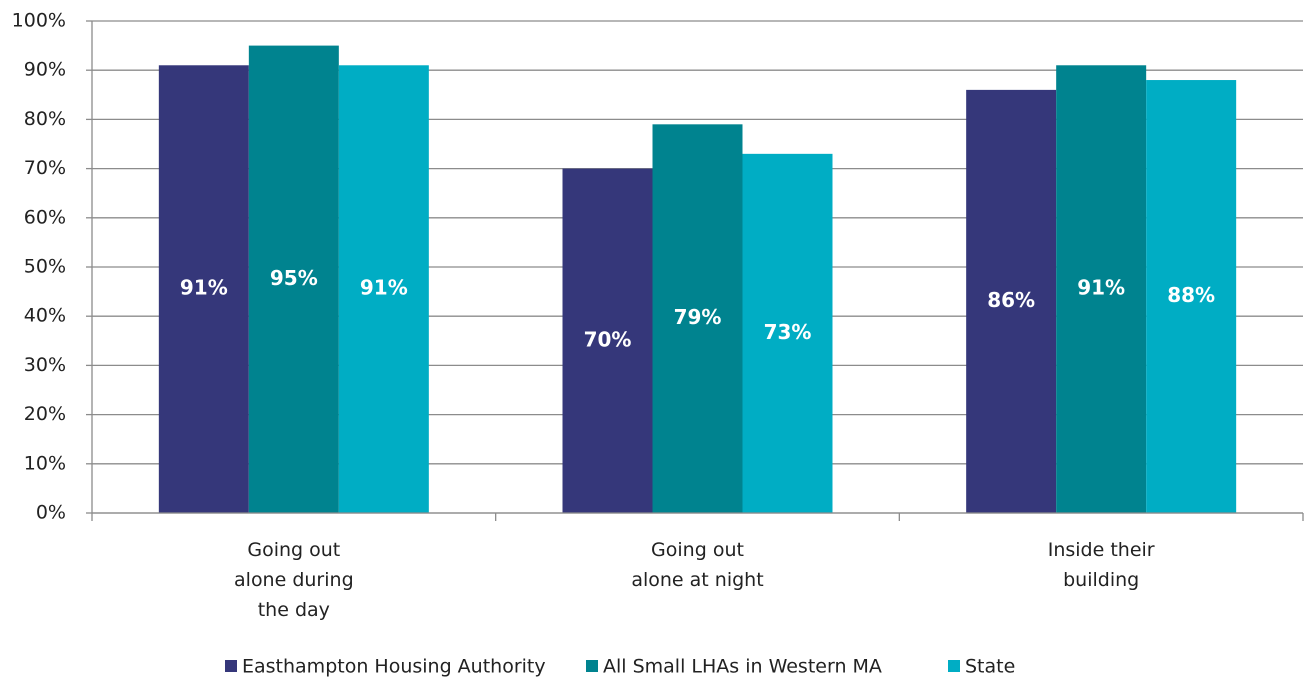  I want to click on data-label: 88%, so click(1191, 295).